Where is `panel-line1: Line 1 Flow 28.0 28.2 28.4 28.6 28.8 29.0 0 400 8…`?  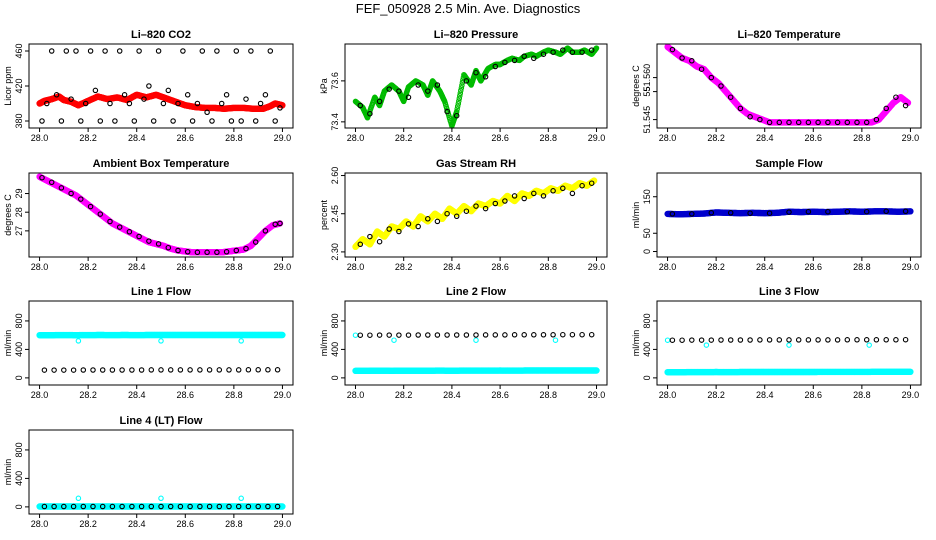 panel-line1: Line 1 Flow 28.0 28.2 28.4 28.6 28.8 29.0 0 400 8… is located at coordinates (148, 343).